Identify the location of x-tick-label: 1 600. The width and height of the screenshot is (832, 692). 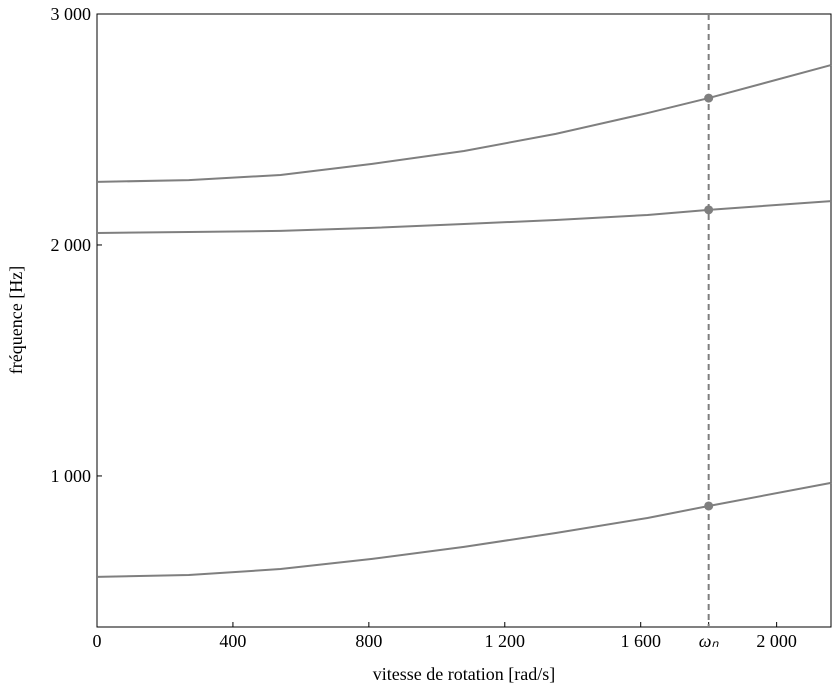
(640, 641).